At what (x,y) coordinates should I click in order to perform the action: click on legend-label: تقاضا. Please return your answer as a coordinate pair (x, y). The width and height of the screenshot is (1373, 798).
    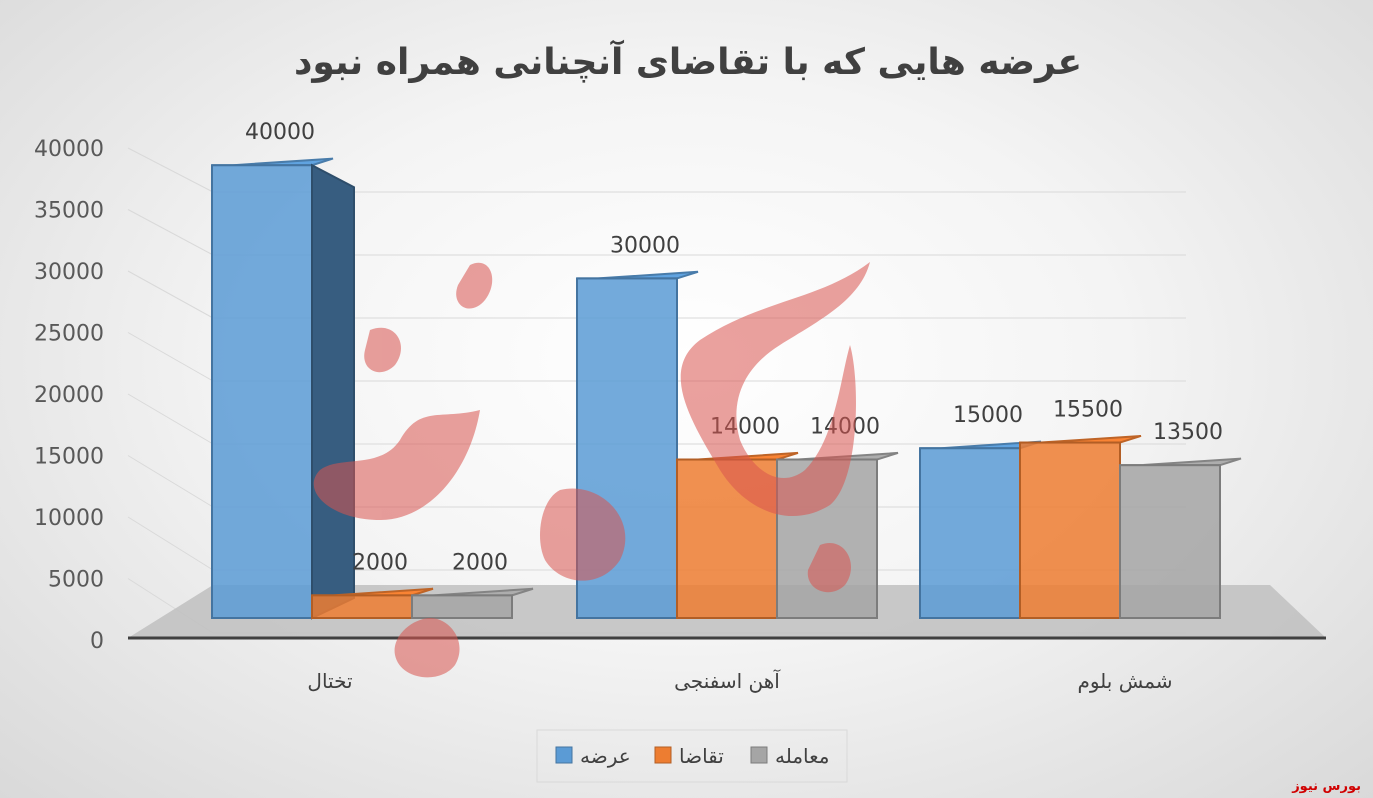
    Looking at the image, I should click on (701, 756).